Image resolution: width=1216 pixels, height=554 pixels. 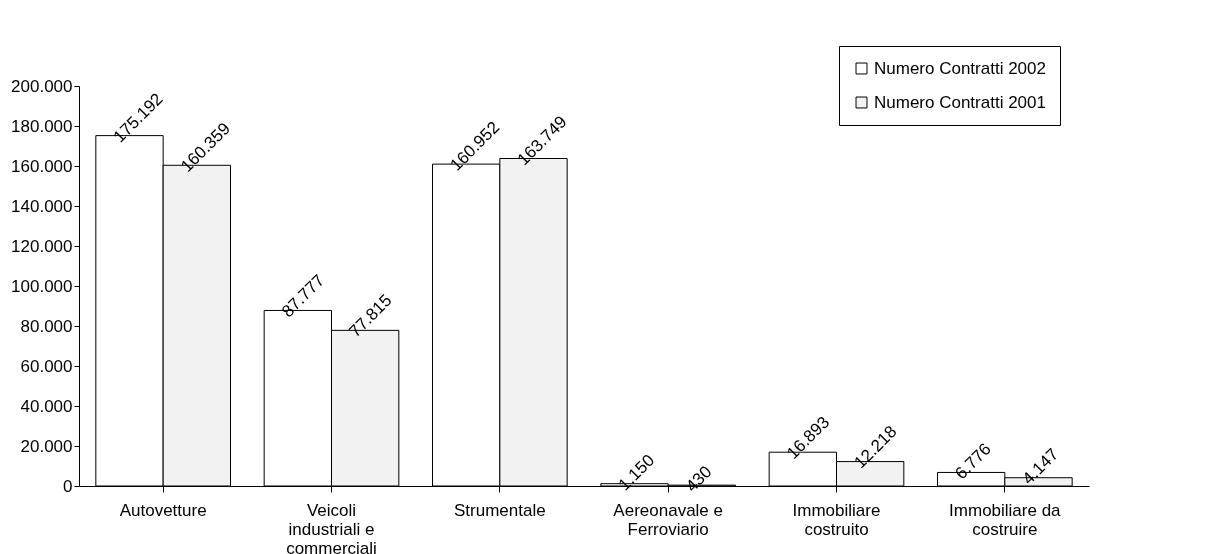 I want to click on y-tick-label: 60.000, so click(x=46, y=366).